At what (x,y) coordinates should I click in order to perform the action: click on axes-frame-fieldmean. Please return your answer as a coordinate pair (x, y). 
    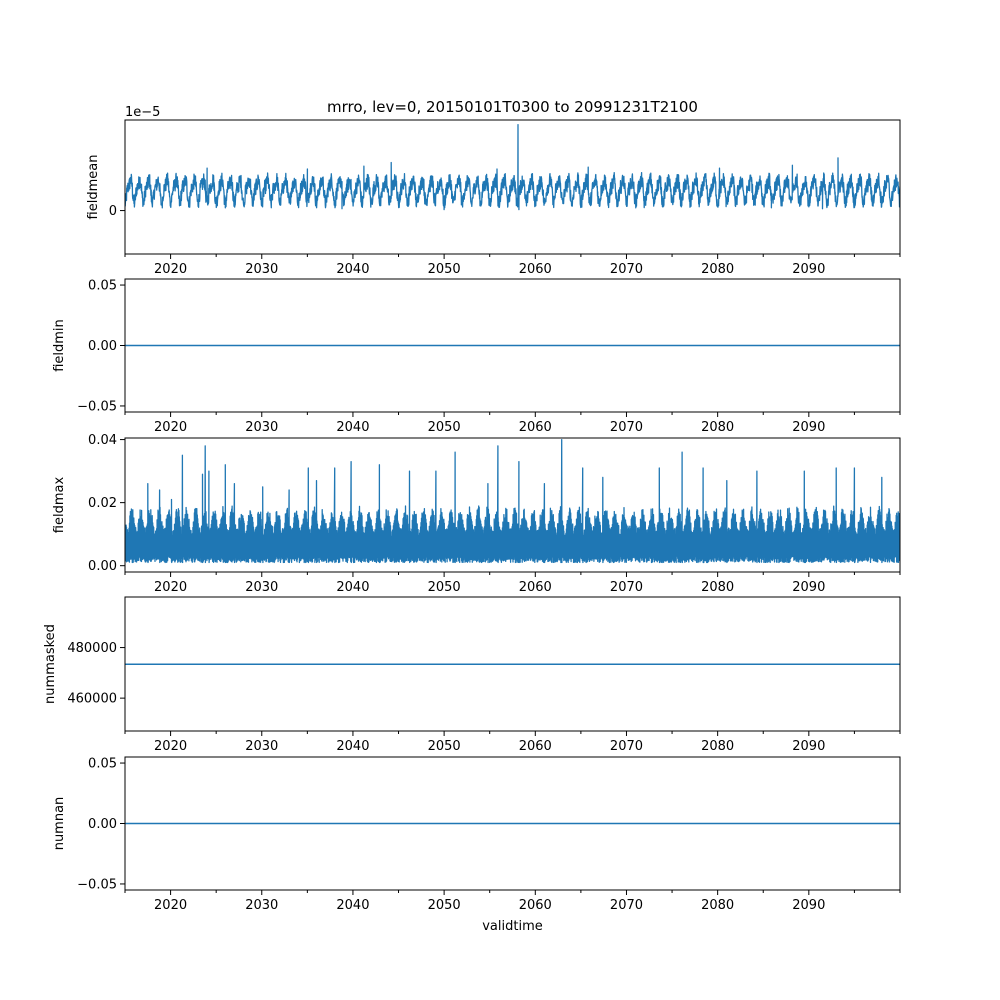
    Looking at the image, I should click on (512, 187).